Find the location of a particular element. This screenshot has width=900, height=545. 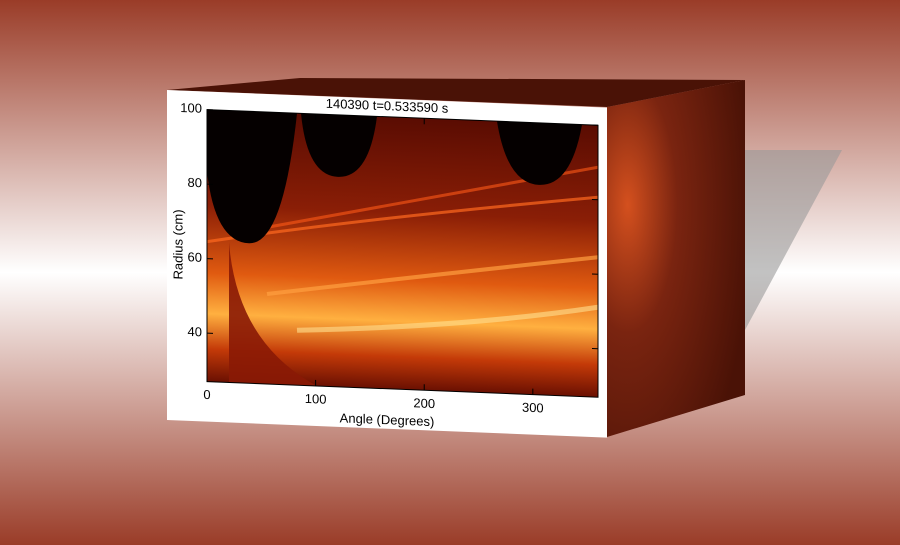

shadow is located at coordinates (793, 240).